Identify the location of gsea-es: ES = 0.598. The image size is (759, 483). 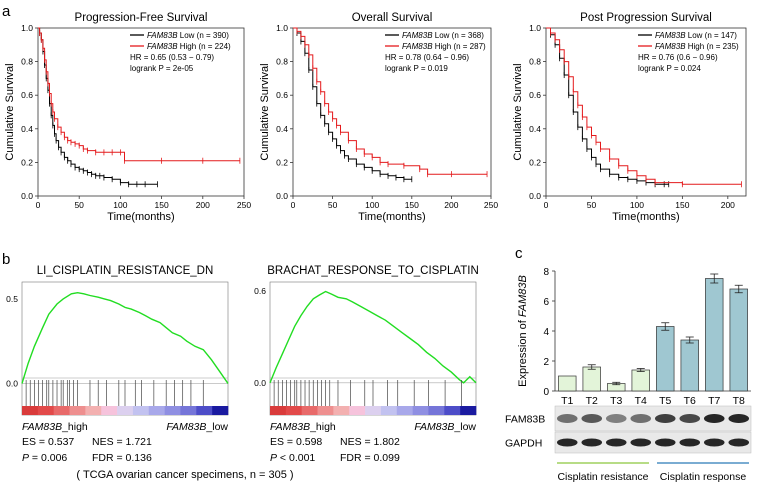
(296, 442).